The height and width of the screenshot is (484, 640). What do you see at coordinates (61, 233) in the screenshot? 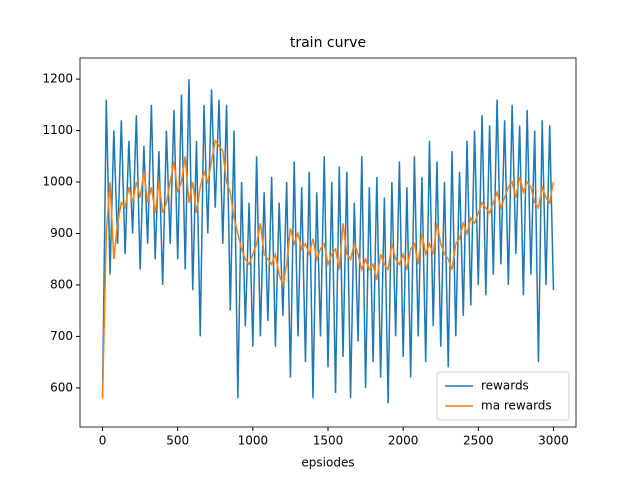
I see `y-tick-label: 900` at bounding box center [61, 233].